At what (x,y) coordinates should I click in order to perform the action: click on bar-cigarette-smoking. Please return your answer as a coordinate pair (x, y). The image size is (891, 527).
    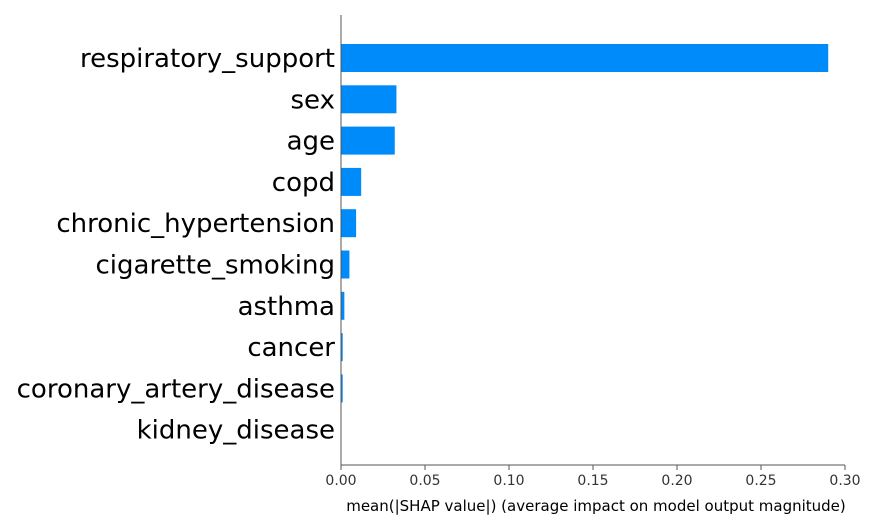
    Looking at the image, I should click on (345, 264).